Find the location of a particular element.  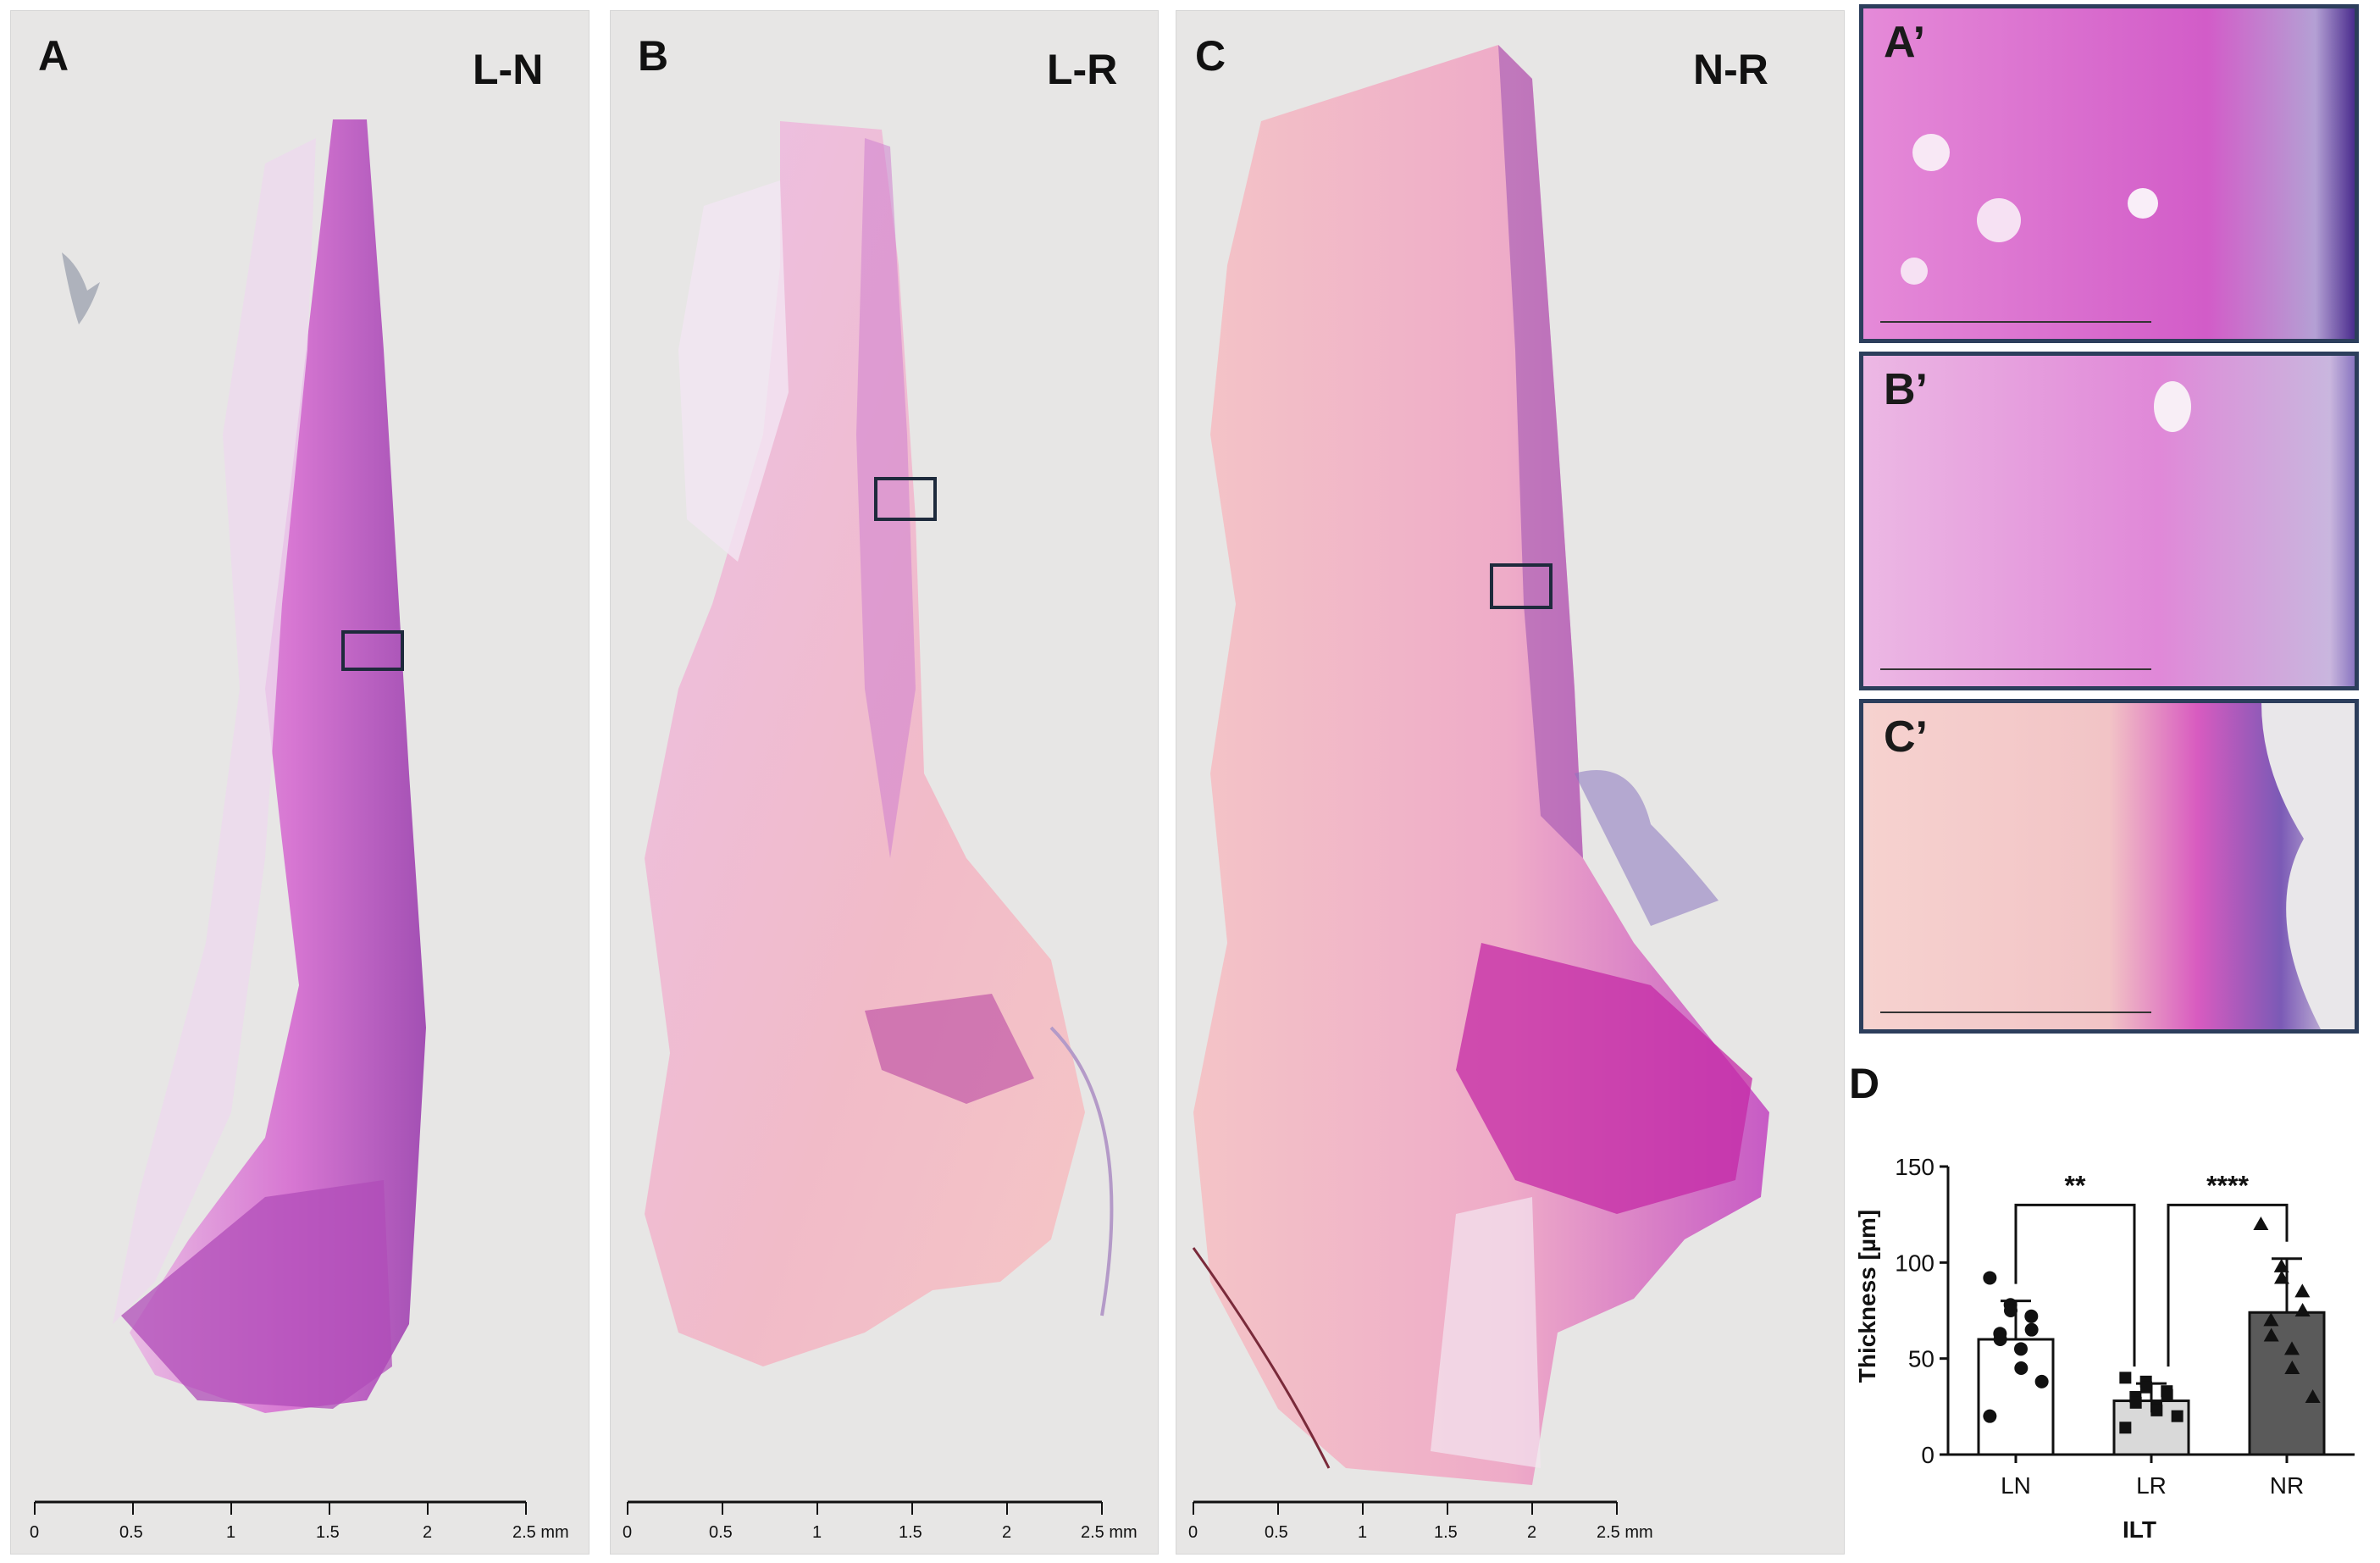

significance-label: **** is located at coordinates (2227, 1185).